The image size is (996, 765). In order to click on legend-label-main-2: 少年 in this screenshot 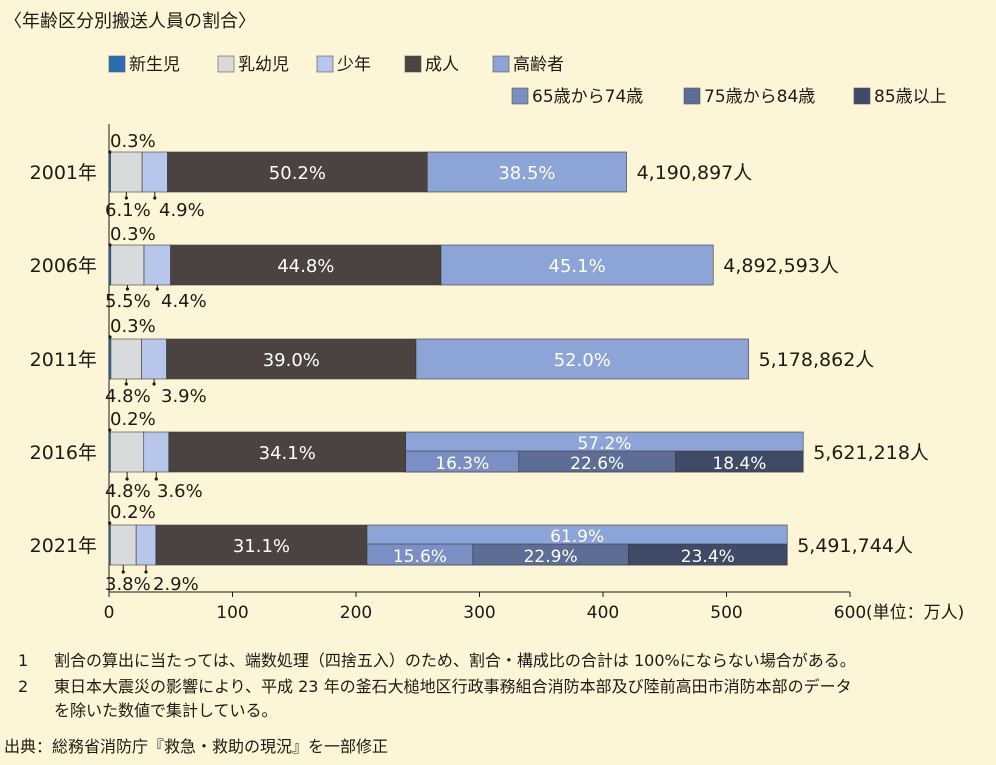, I will do `click(354, 65)`.